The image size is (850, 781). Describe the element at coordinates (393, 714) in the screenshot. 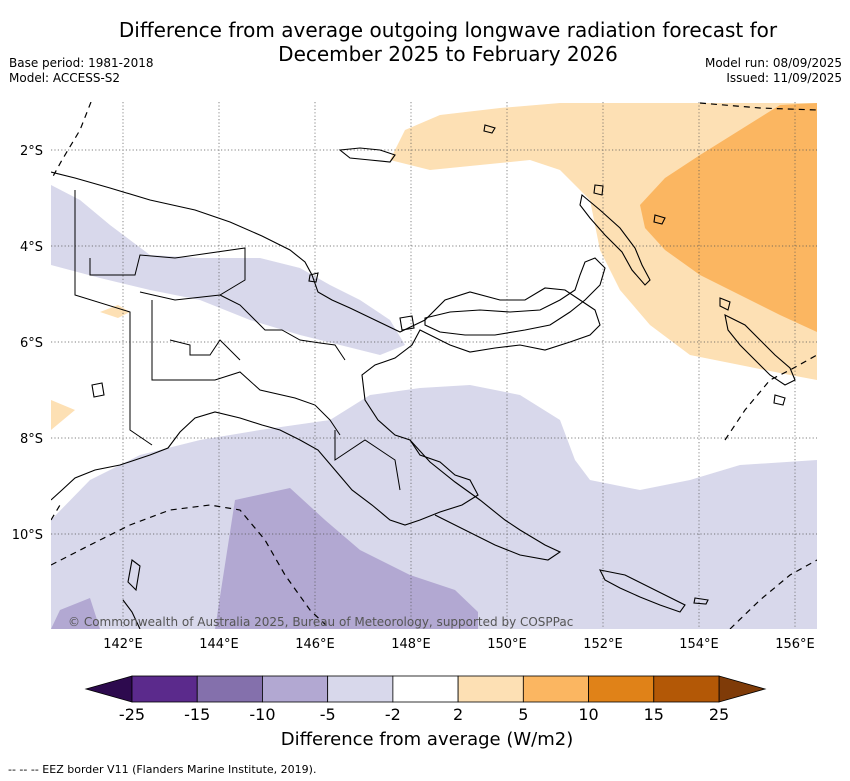

I see `colorbar-label: -2` at that location.